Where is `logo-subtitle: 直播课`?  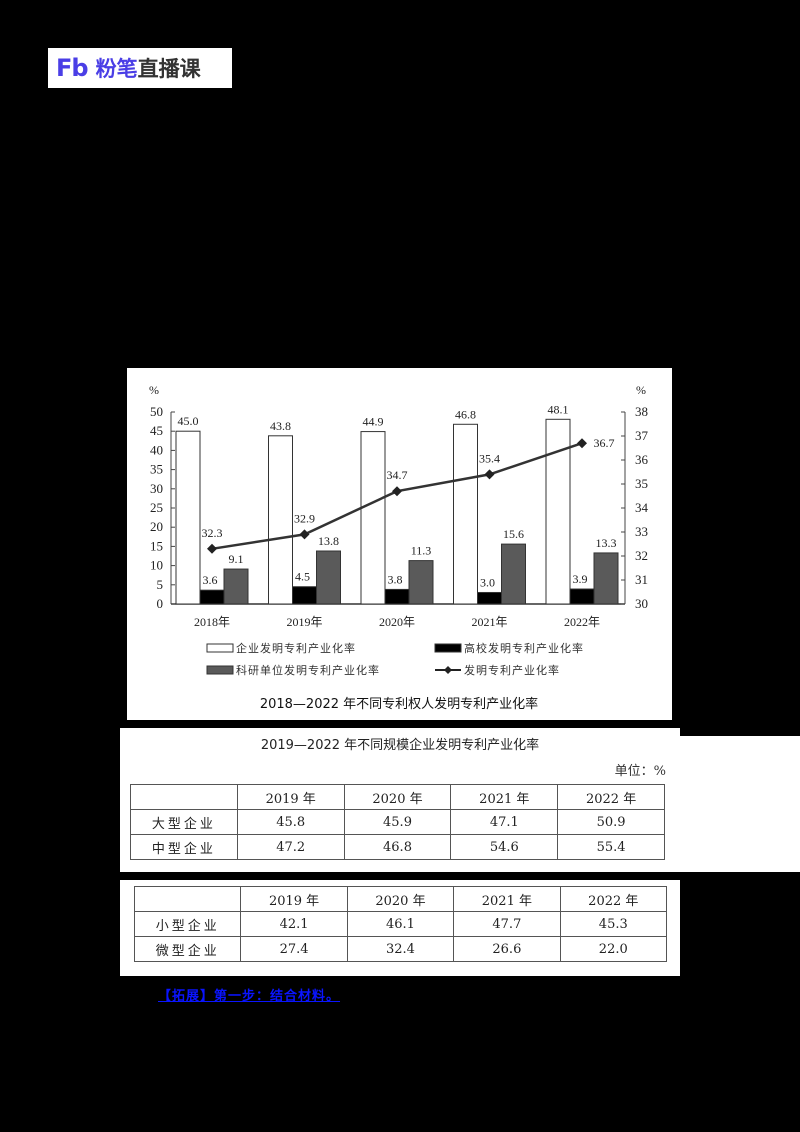 logo-subtitle: 直播课 is located at coordinates (169, 69).